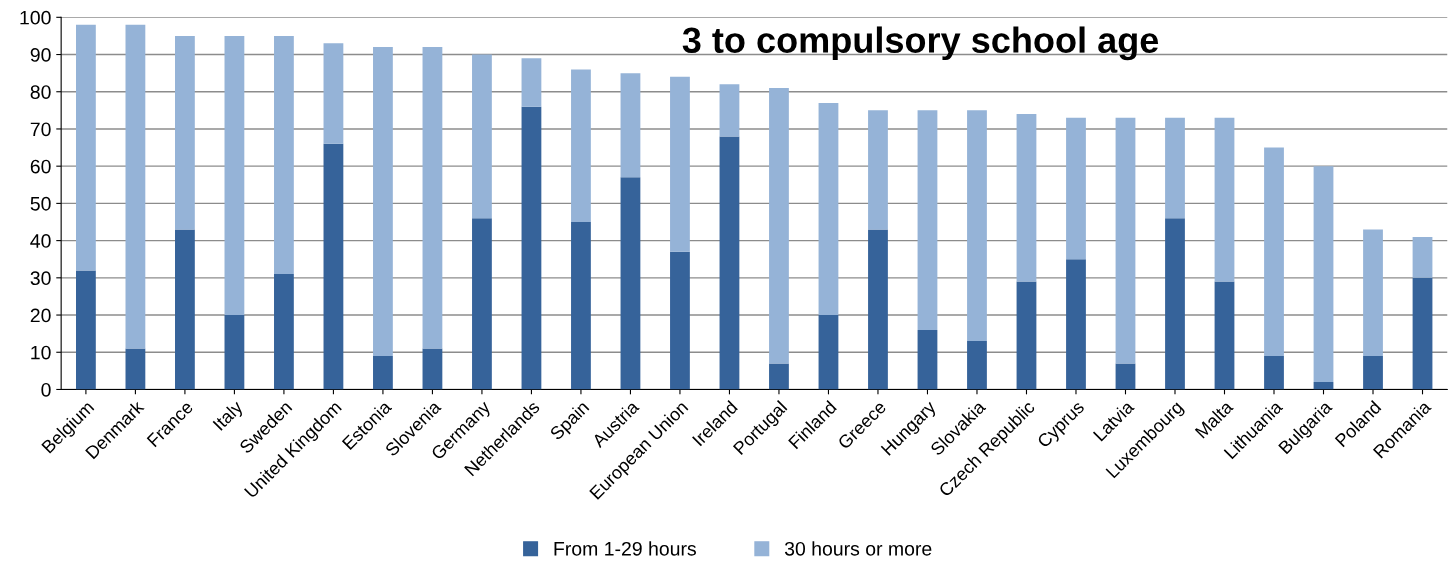  Describe the element at coordinates (46, 389) in the screenshot. I see `y-tick-label: 0` at that location.